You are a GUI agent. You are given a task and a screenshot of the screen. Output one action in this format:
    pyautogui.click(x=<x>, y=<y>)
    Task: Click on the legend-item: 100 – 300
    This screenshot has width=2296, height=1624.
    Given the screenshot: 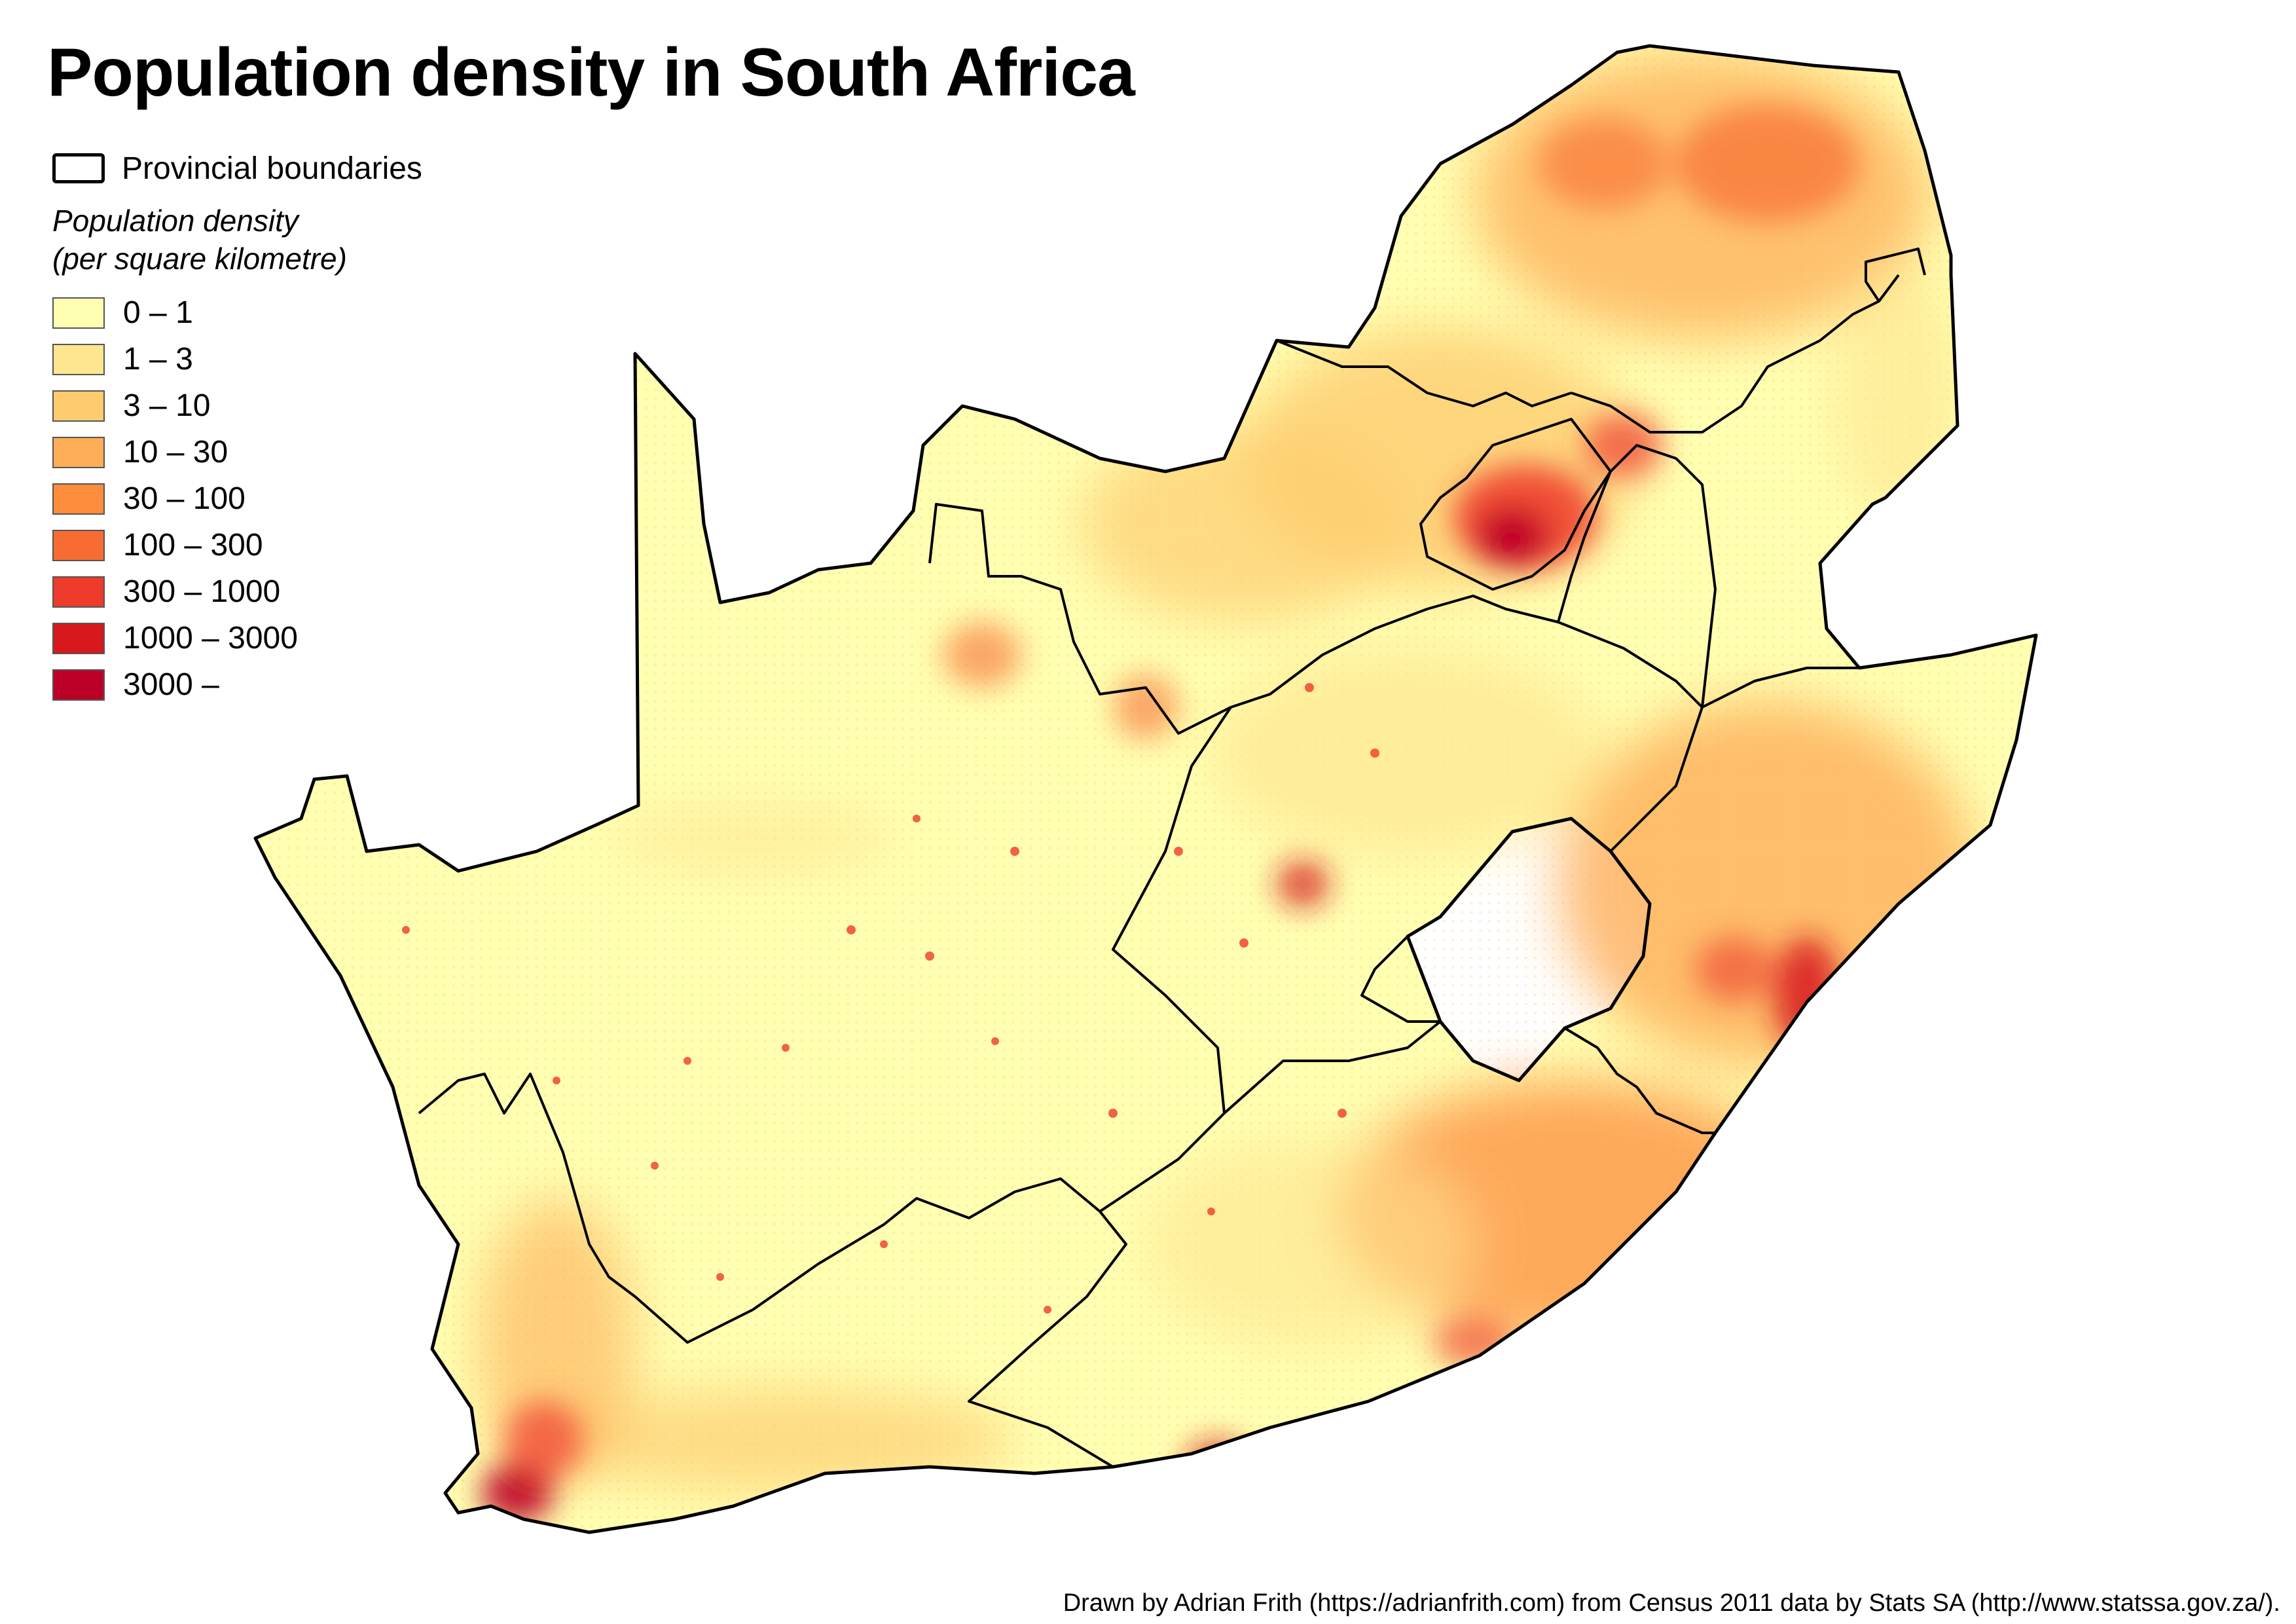 What is the action you would take?
    pyautogui.click(x=237, y=545)
    